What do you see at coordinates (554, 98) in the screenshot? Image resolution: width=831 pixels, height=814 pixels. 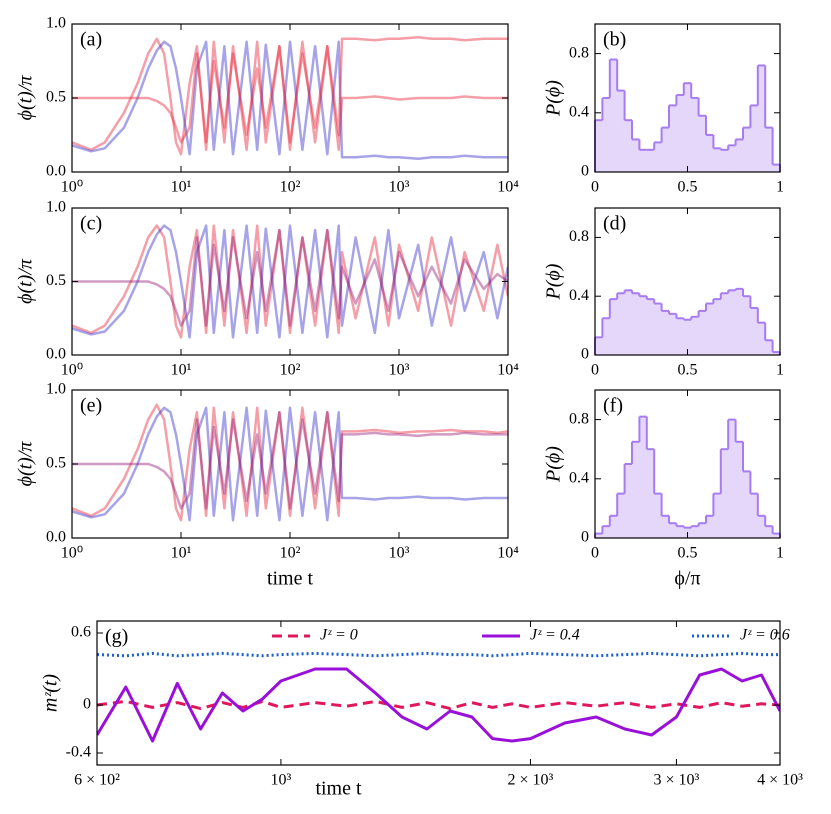 I see `y-axis-label: P(ϕ)` at bounding box center [554, 98].